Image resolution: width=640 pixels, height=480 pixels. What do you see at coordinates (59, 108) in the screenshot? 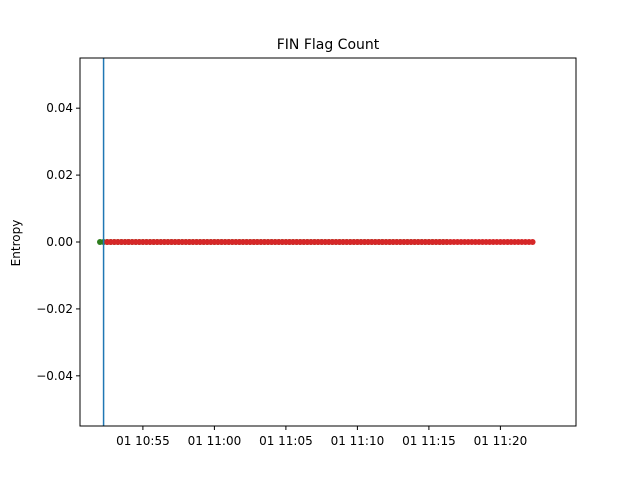
I see `y-tick-label: 0.04` at bounding box center [59, 108].